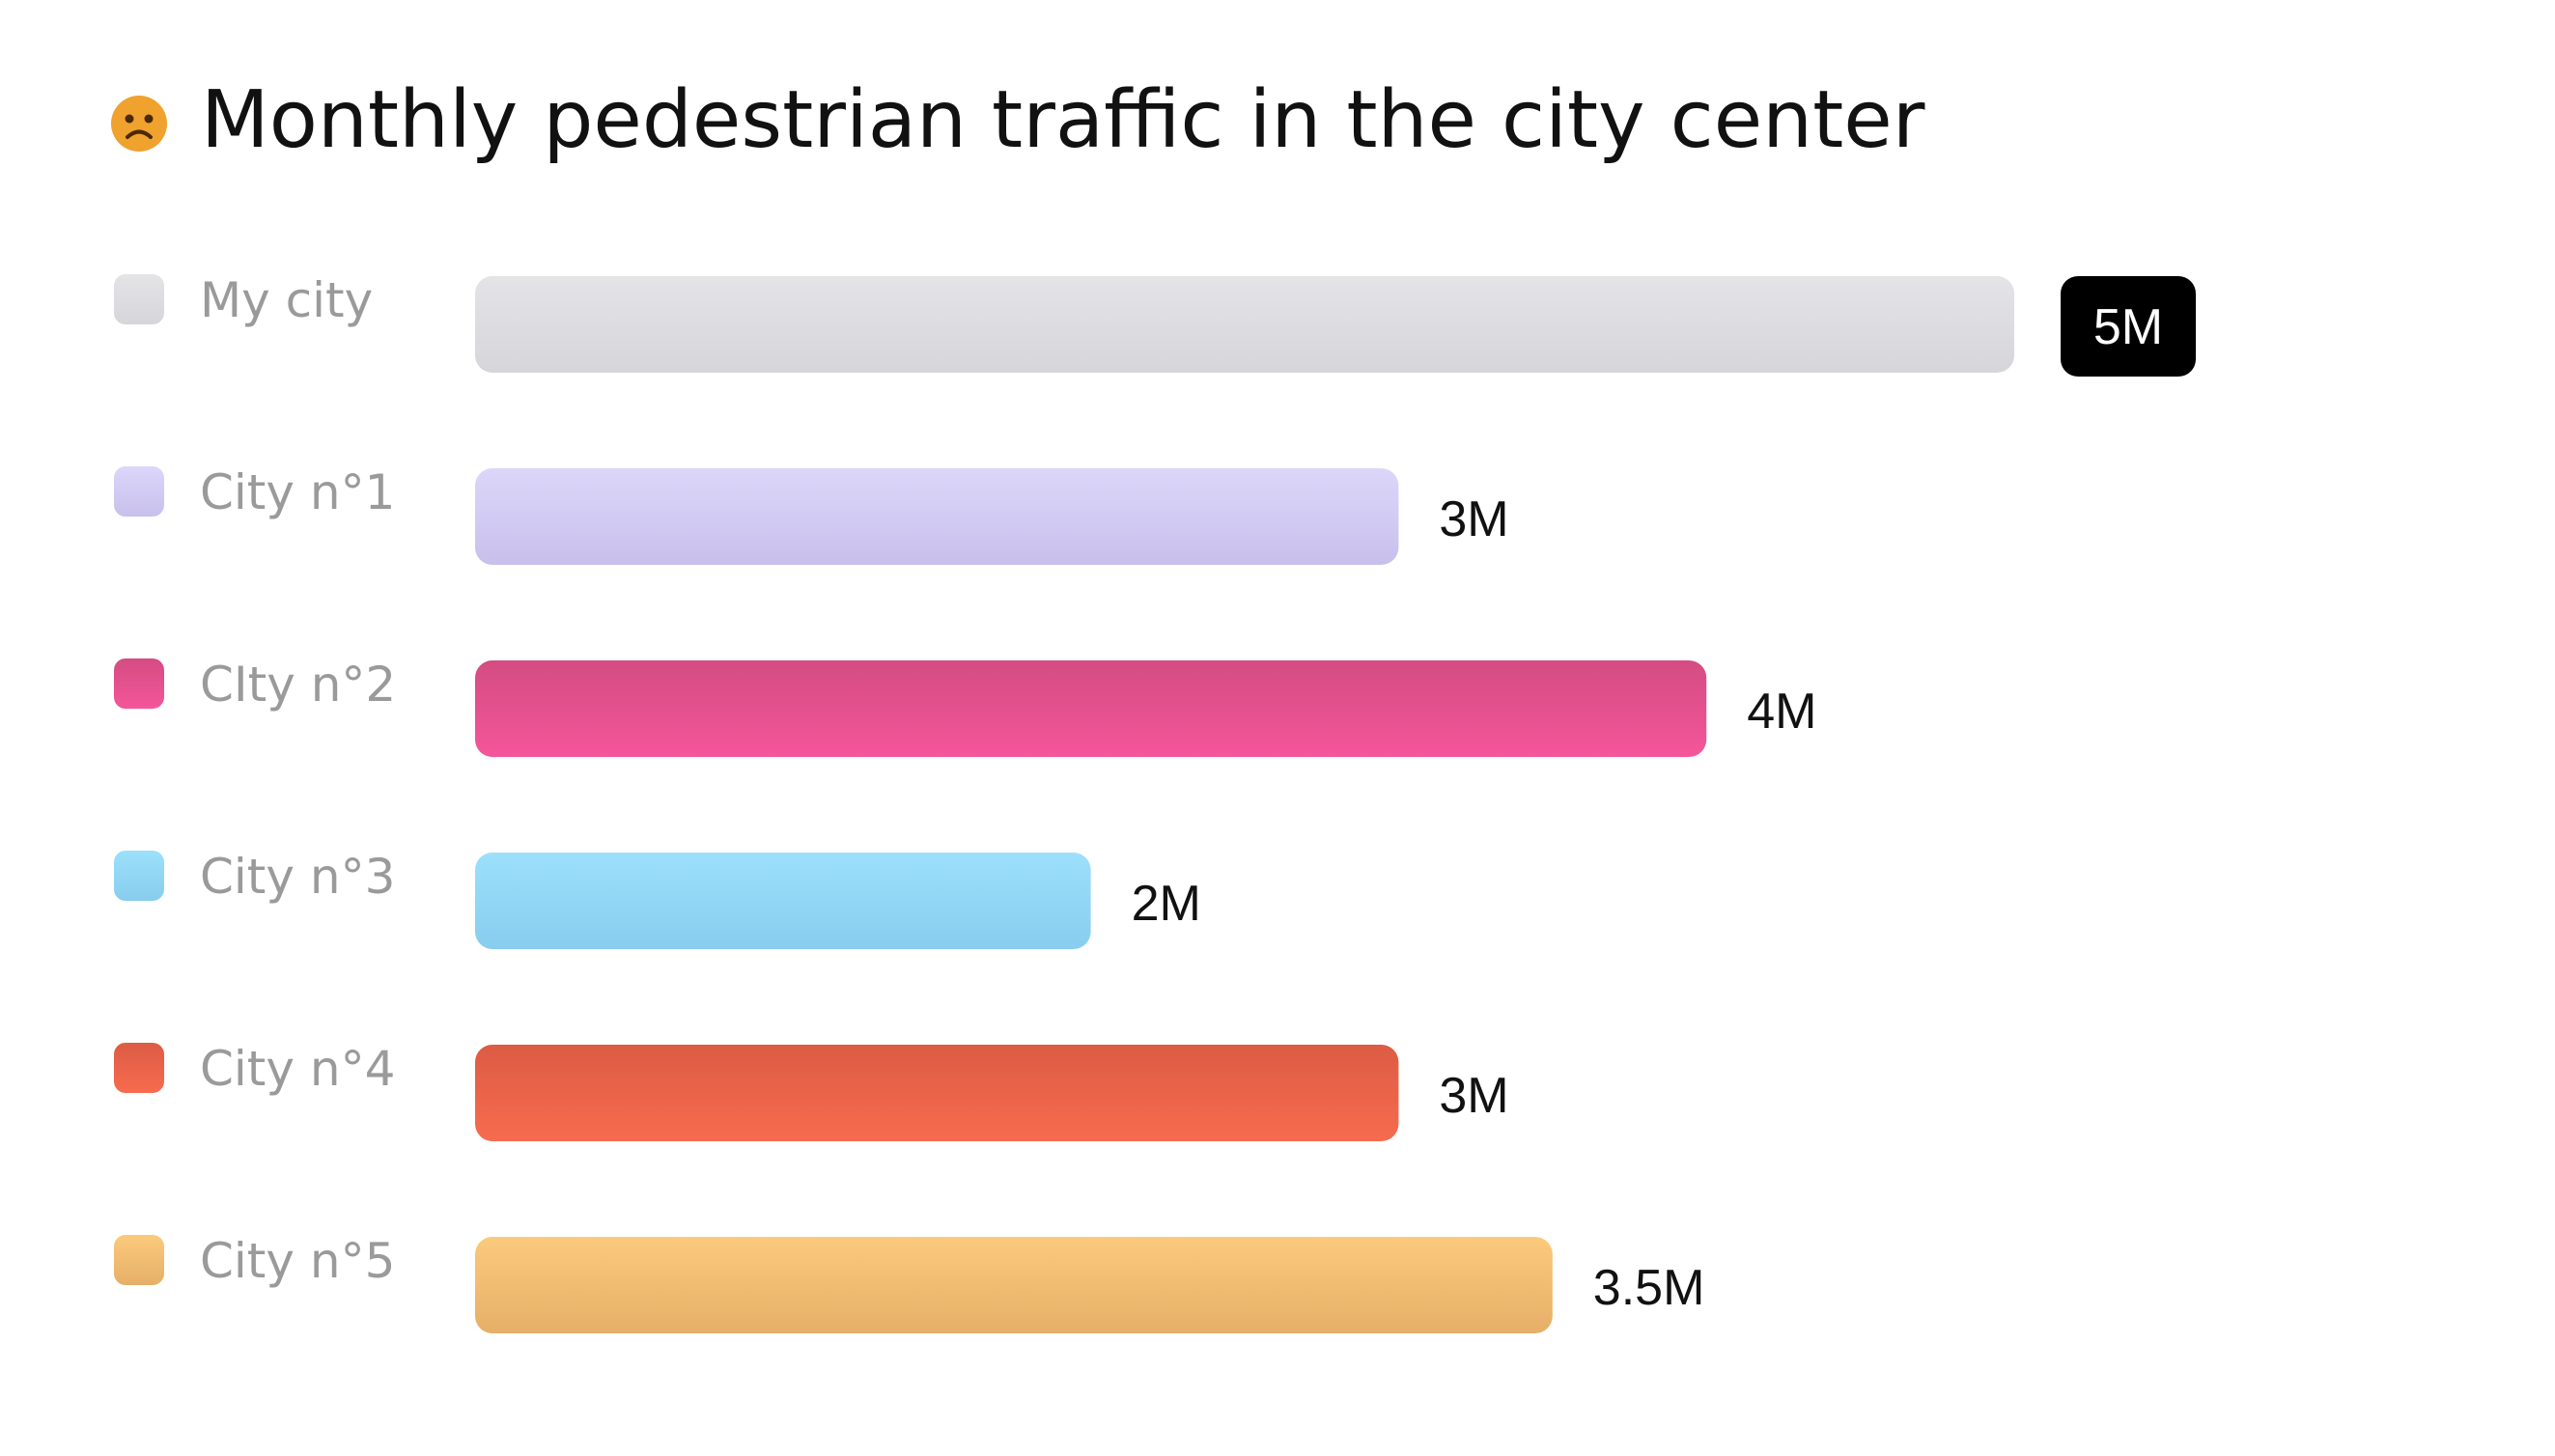  I want to click on category-label: City n°4, so click(297, 1069).